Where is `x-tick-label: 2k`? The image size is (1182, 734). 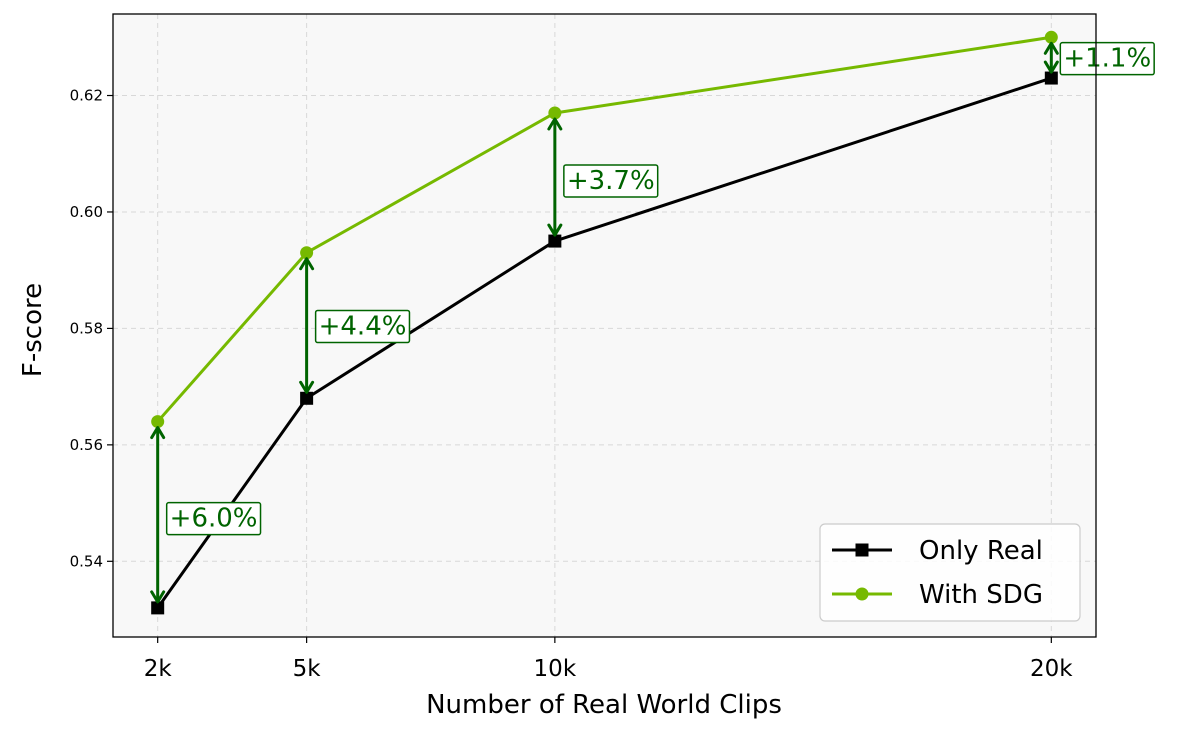 x-tick-label: 2k is located at coordinates (158, 669).